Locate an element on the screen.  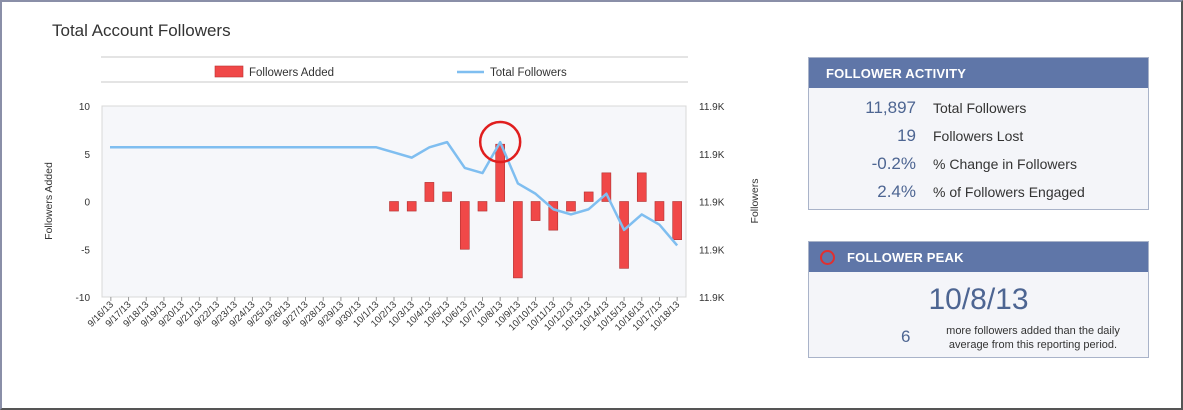
peak-date: 10/8/13 is located at coordinates (978, 299).